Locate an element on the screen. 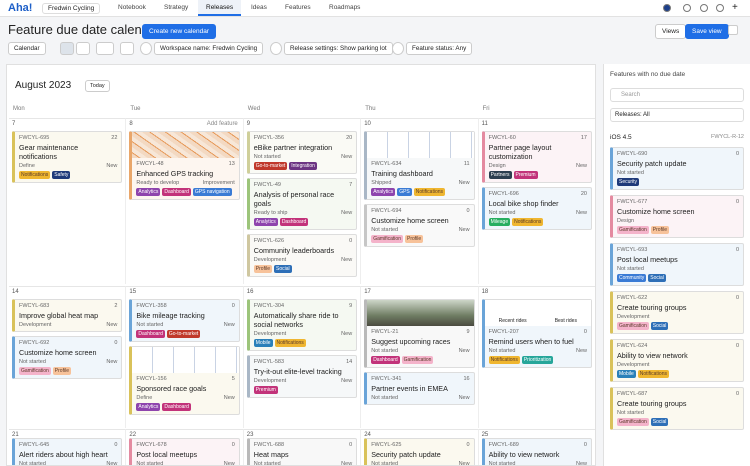 Image resolution: width=750 pixels, height=466 pixels. card-header: FWCYL-49 7 is located at coordinates (303, 185).